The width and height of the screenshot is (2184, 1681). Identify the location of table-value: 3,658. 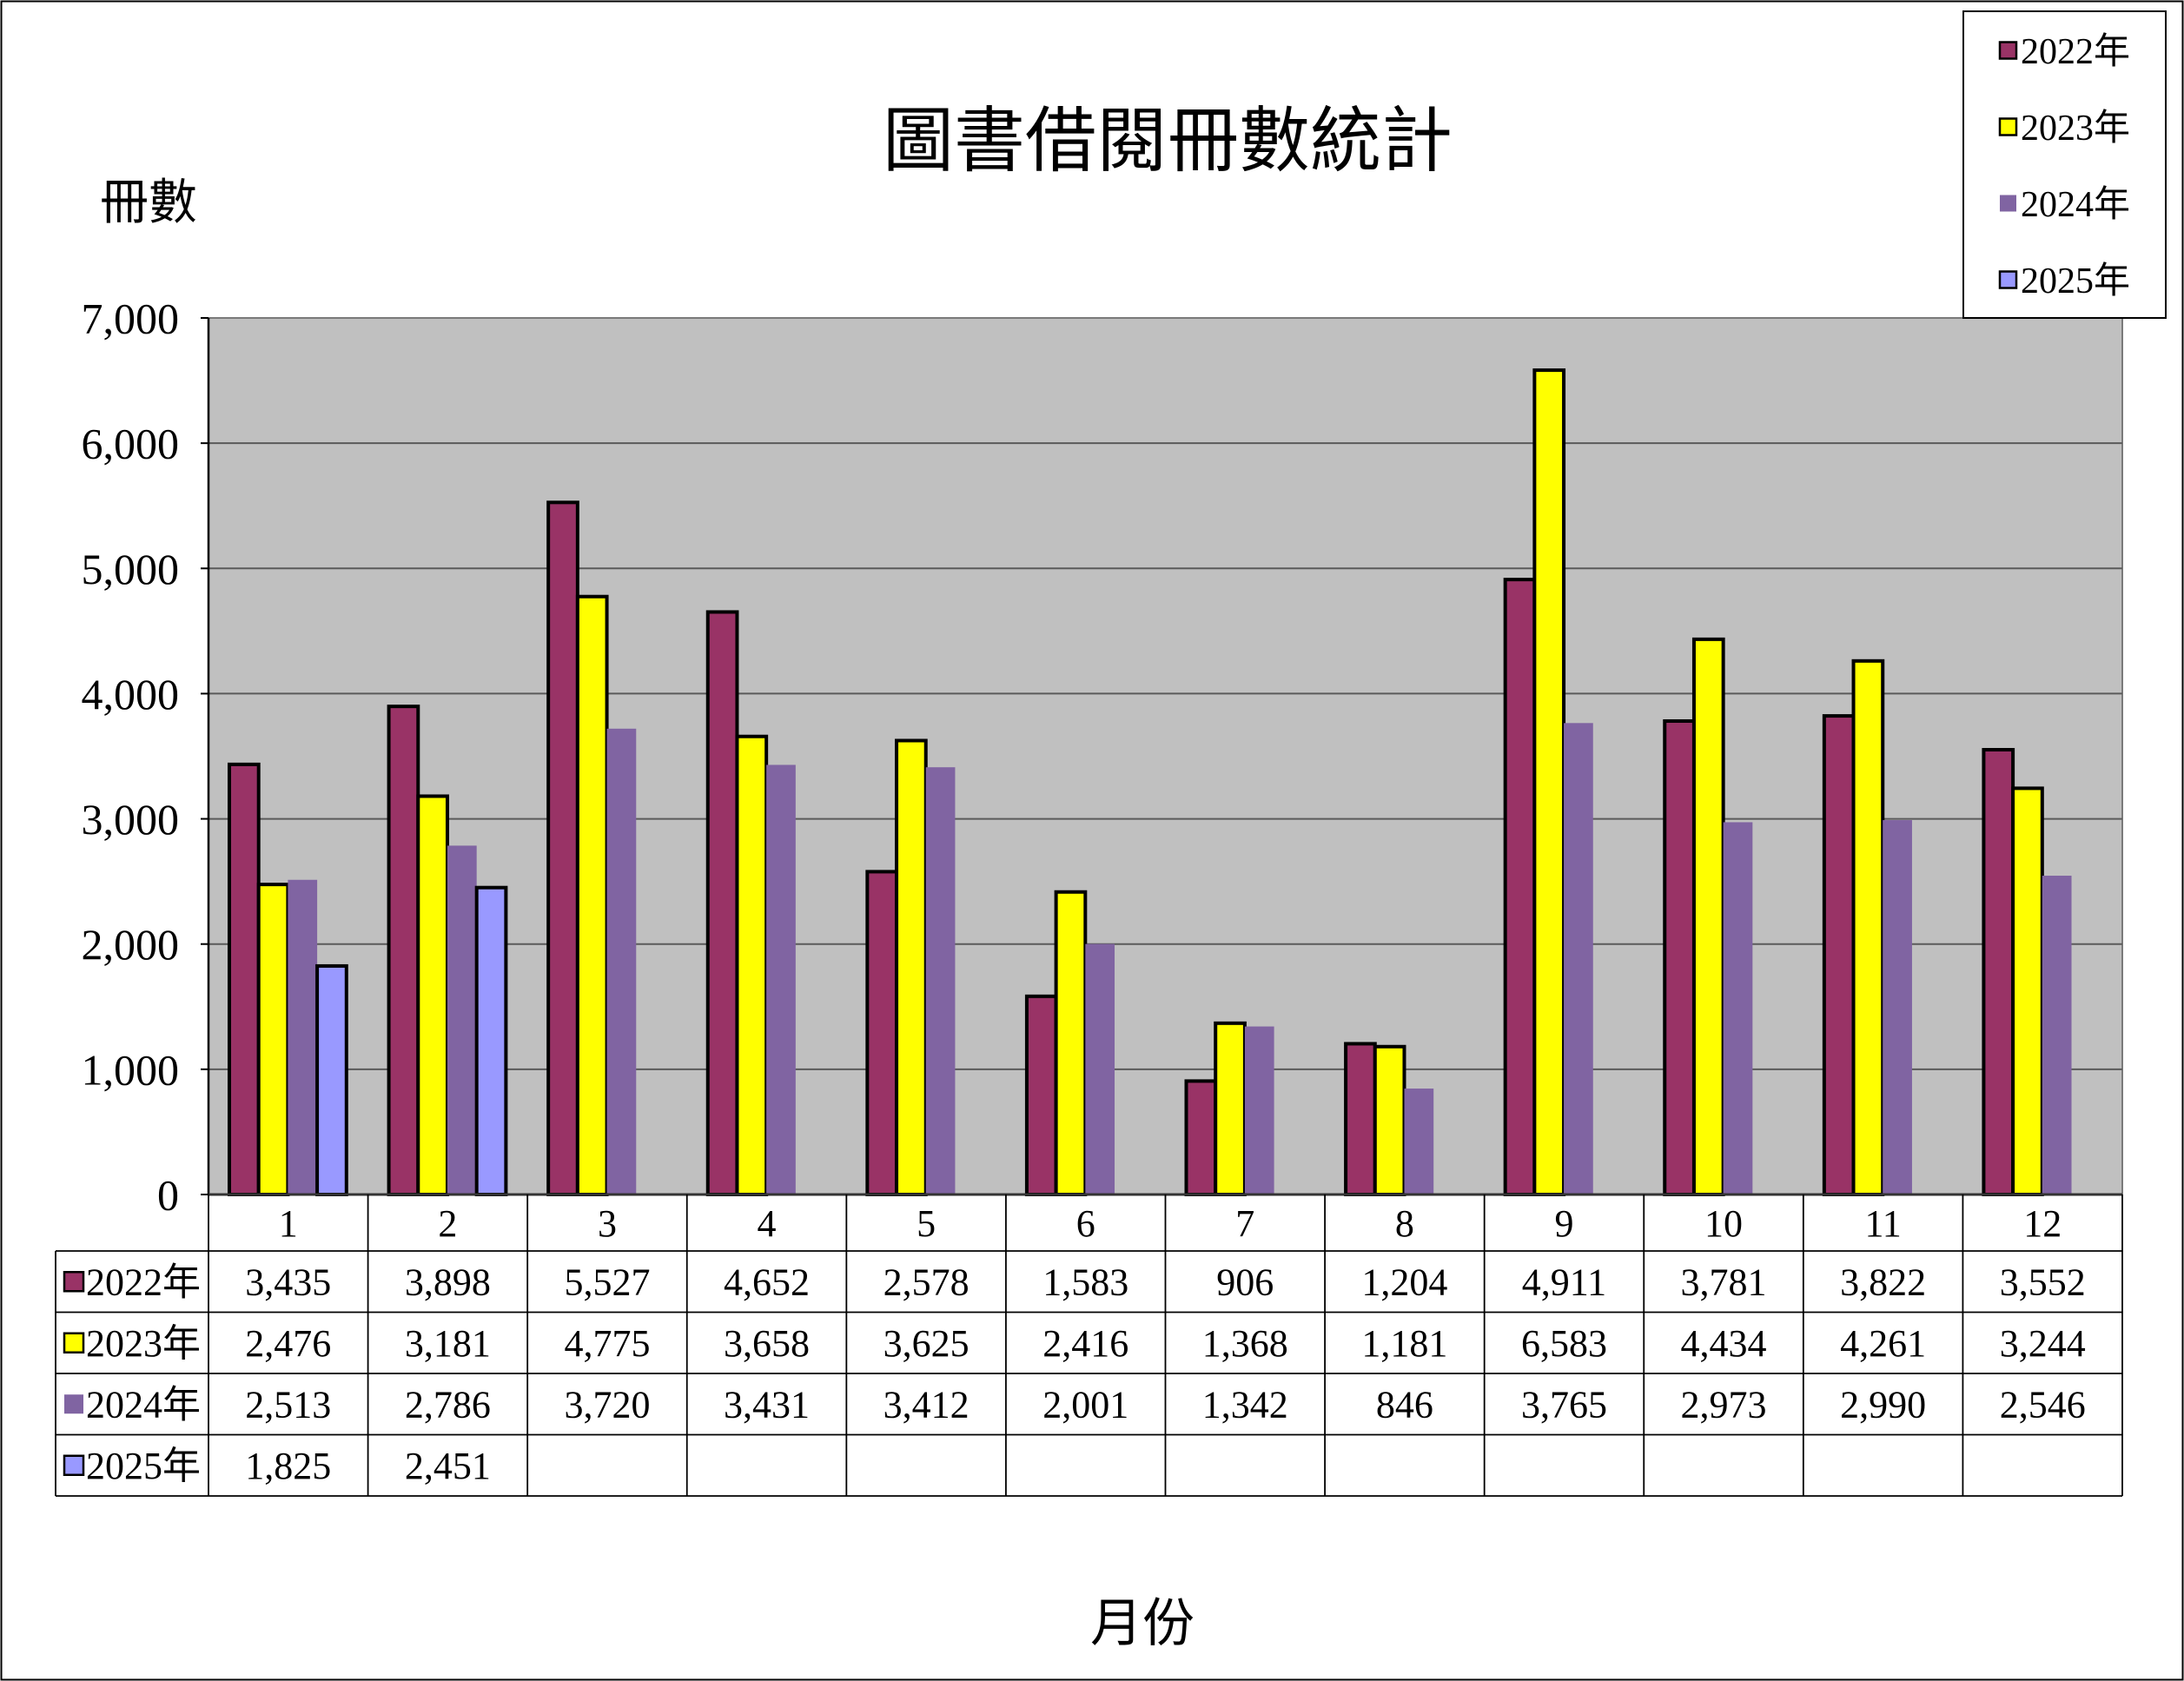
(767, 1344).